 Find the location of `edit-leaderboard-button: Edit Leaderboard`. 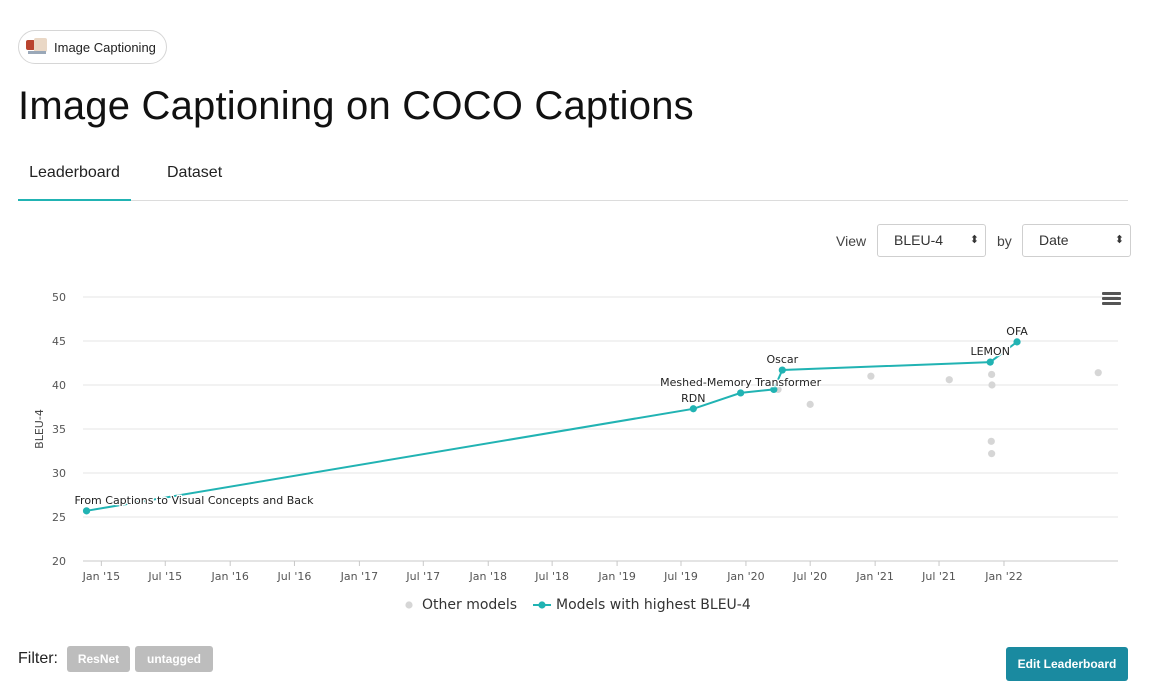

edit-leaderboard-button: Edit Leaderboard is located at coordinates (1067, 664).